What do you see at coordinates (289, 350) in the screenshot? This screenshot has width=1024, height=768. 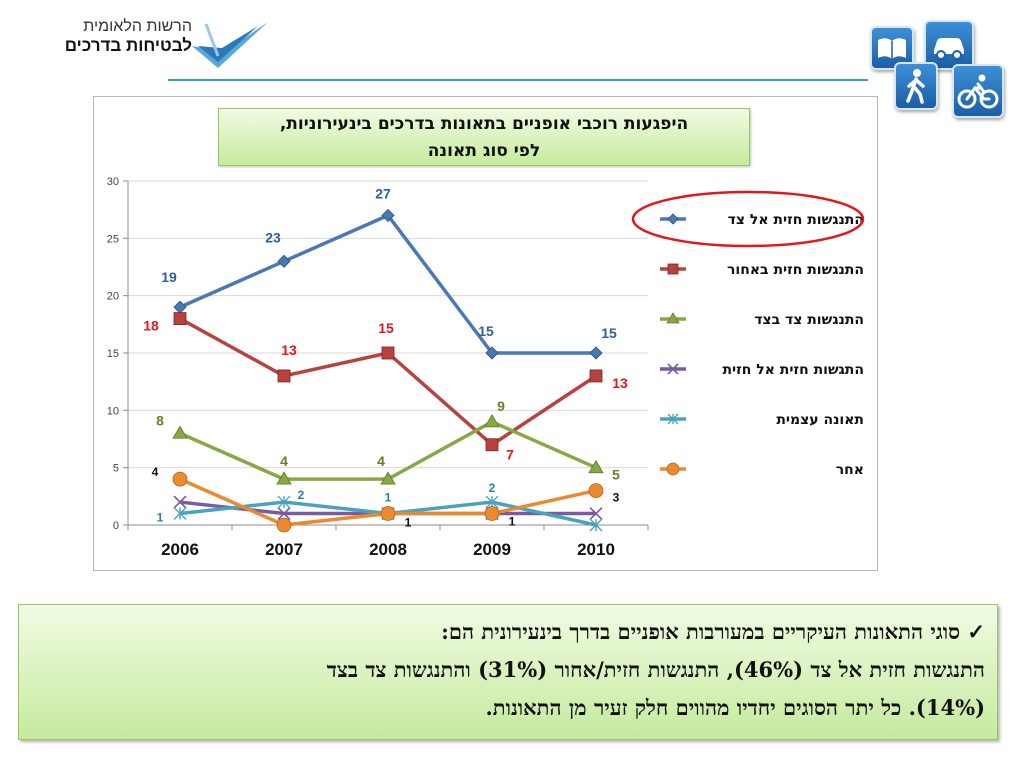 I see `point-label: 13` at bounding box center [289, 350].